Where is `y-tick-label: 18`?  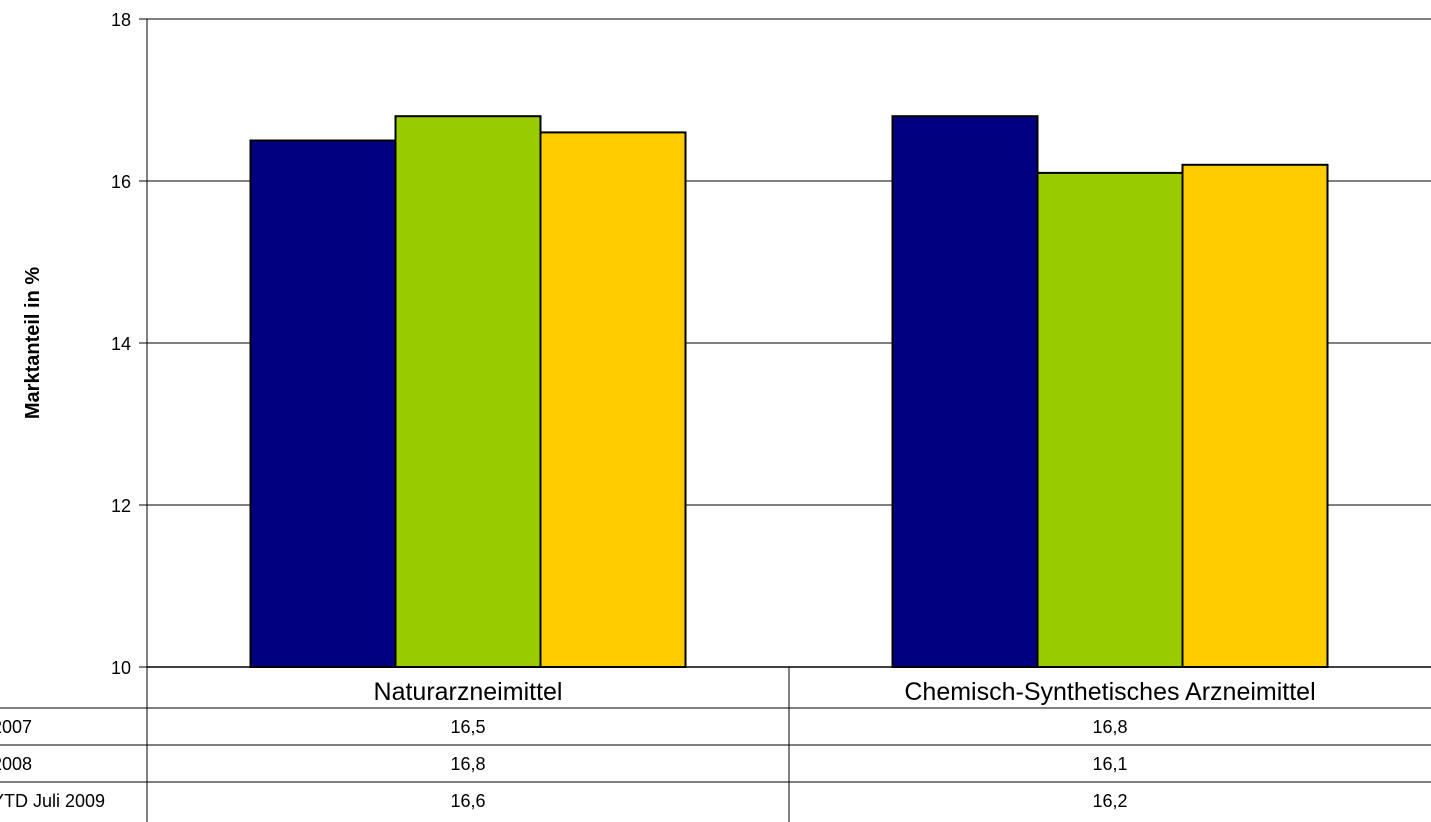
y-tick-label: 18 is located at coordinates (121, 20).